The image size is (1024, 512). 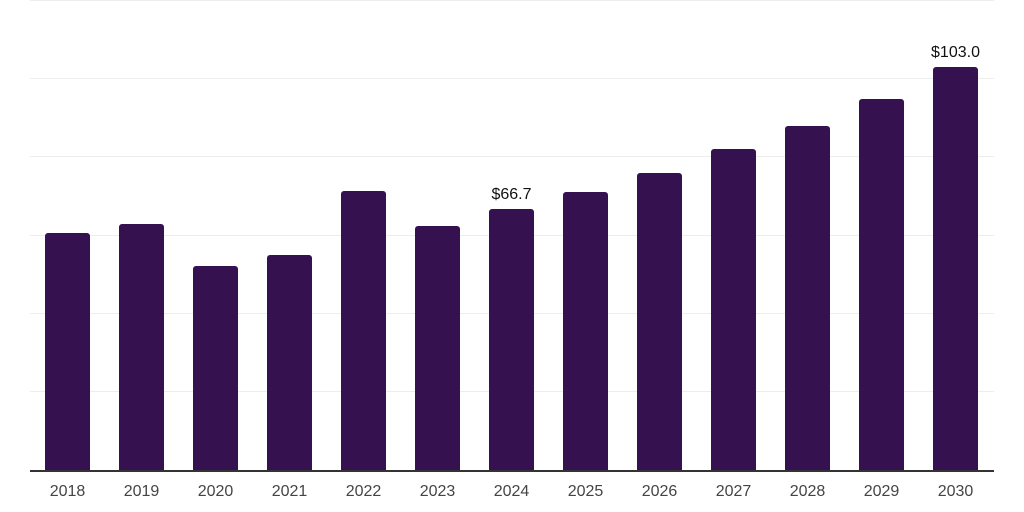 I want to click on bar-2030, so click(x=955, y=268).